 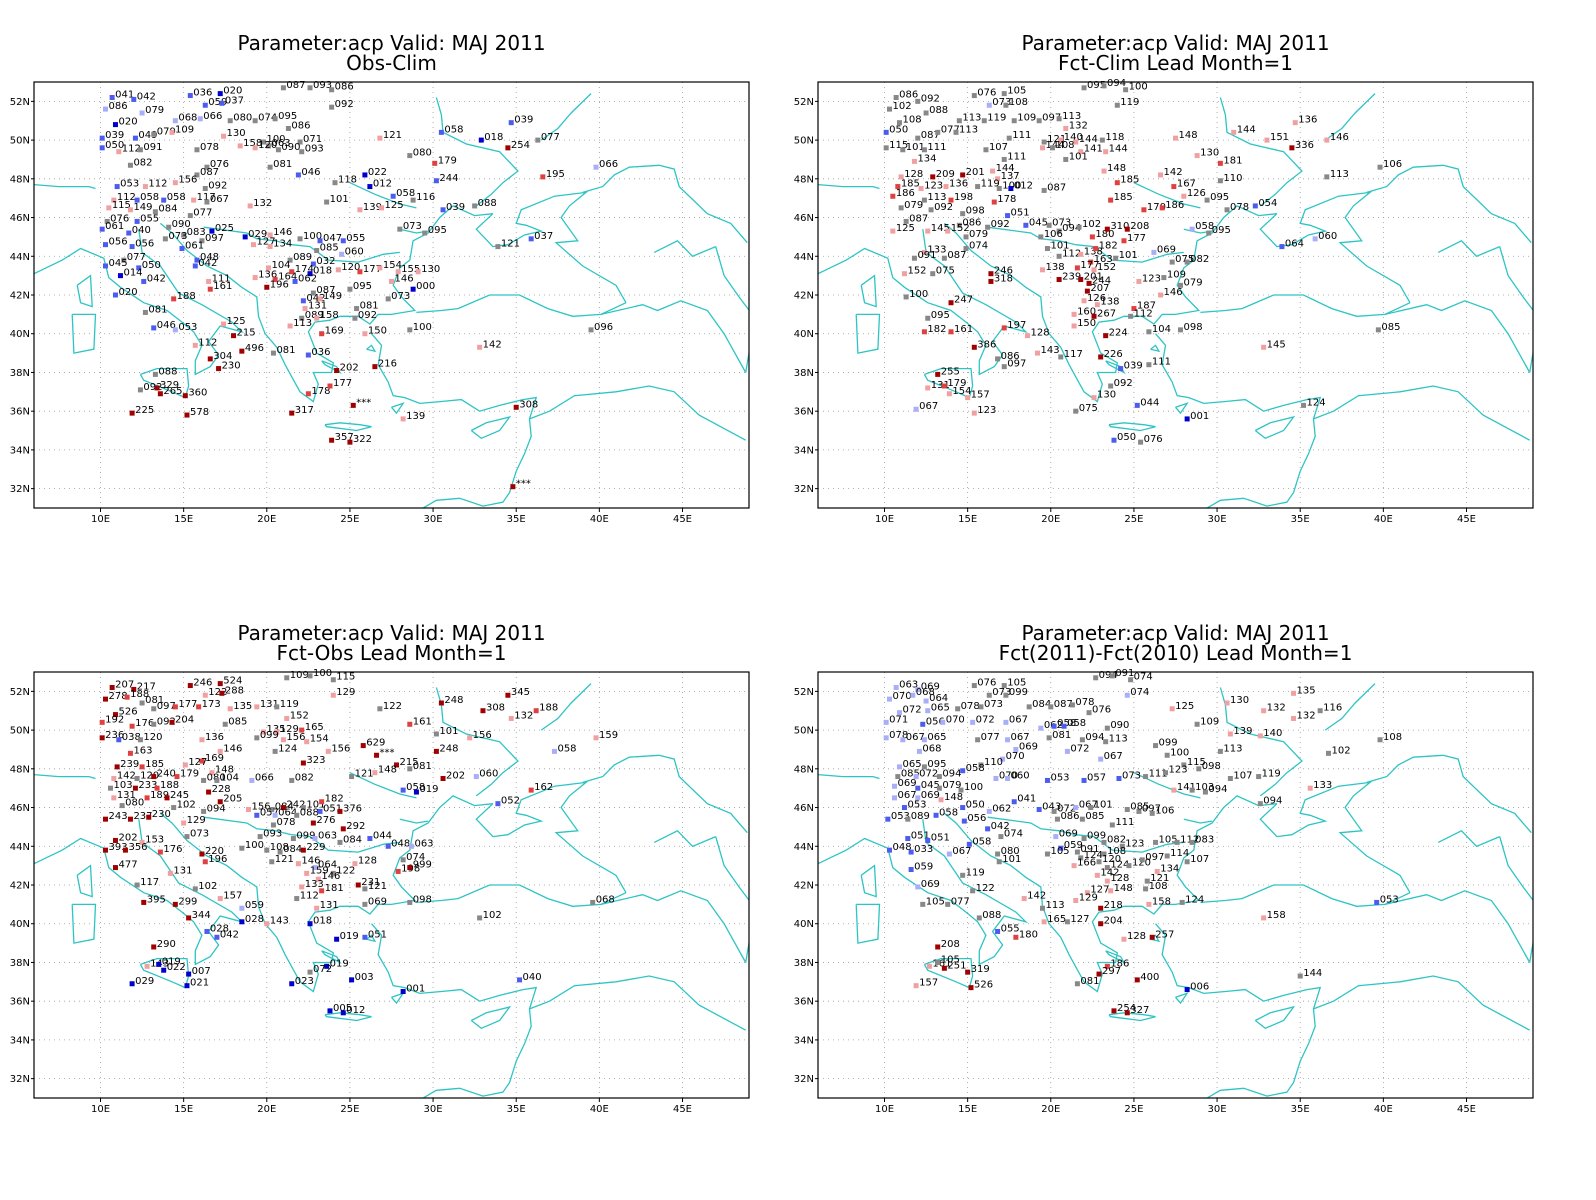 What do you see at coordinates (1291, 244) in the screenshot?
I see `station: 064` at bounding box center [1291, 244].